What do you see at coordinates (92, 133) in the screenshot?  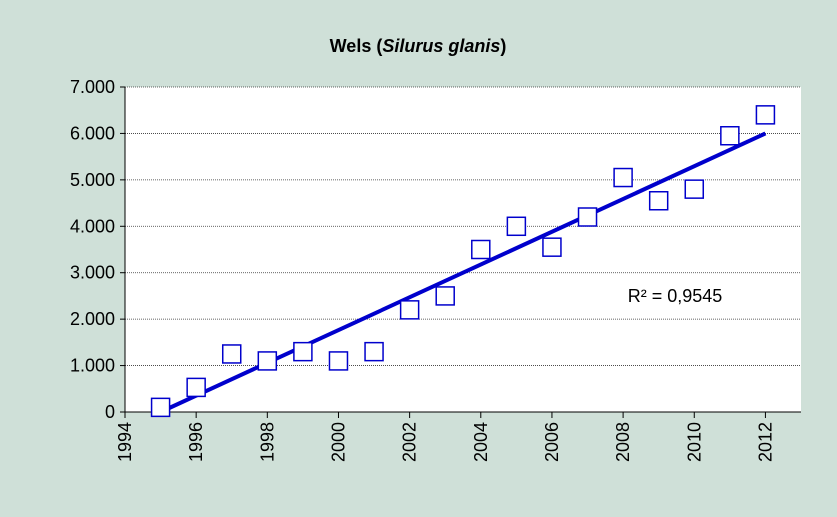 I see `y-tick-label: 6.000` at bounding box center [92, 133].